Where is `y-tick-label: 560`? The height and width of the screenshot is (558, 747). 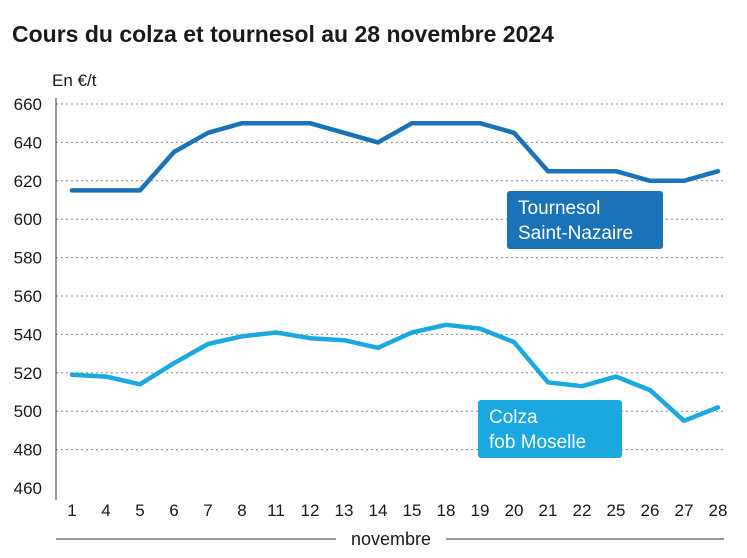 y-tick-label: 560 is located at coordinates (28, 296).